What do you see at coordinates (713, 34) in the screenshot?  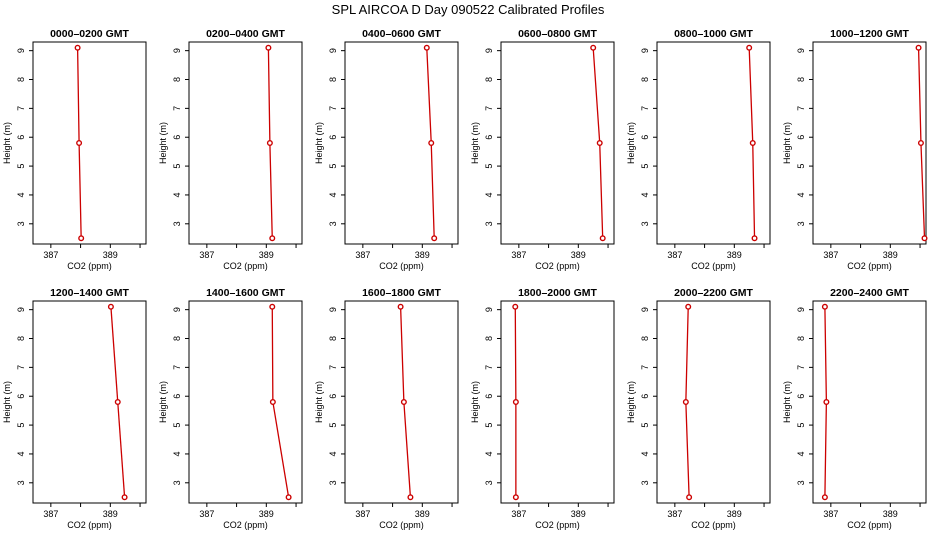 I see `panel-title: 0800–1000 GMT` at bounding box center [713, 34].